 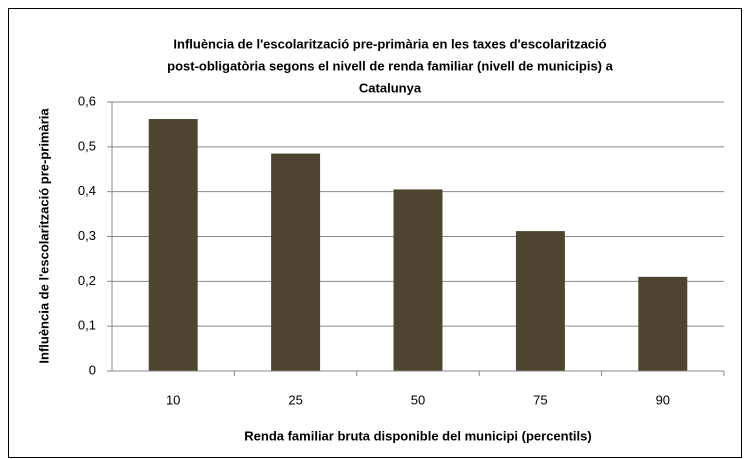 I want to click on y-tick-label: 0, so click(x=92, y=369).